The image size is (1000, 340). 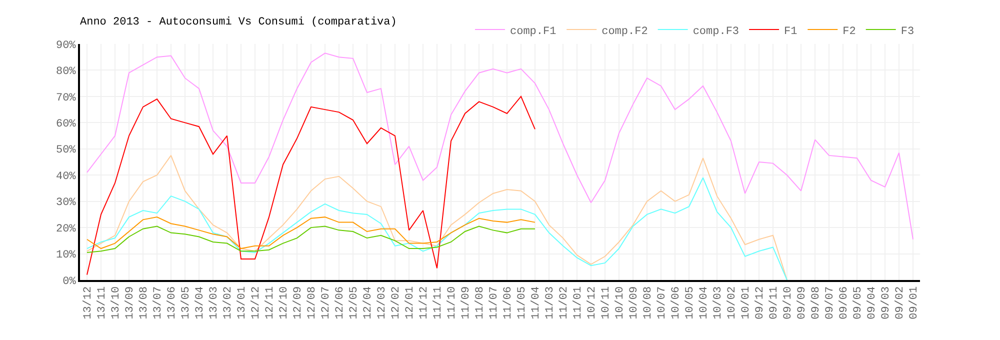 What do you see at coordinates (522, 303) in the screenshot?
I see `x-tick-label: 11/05` at bounding box center [522, 303].